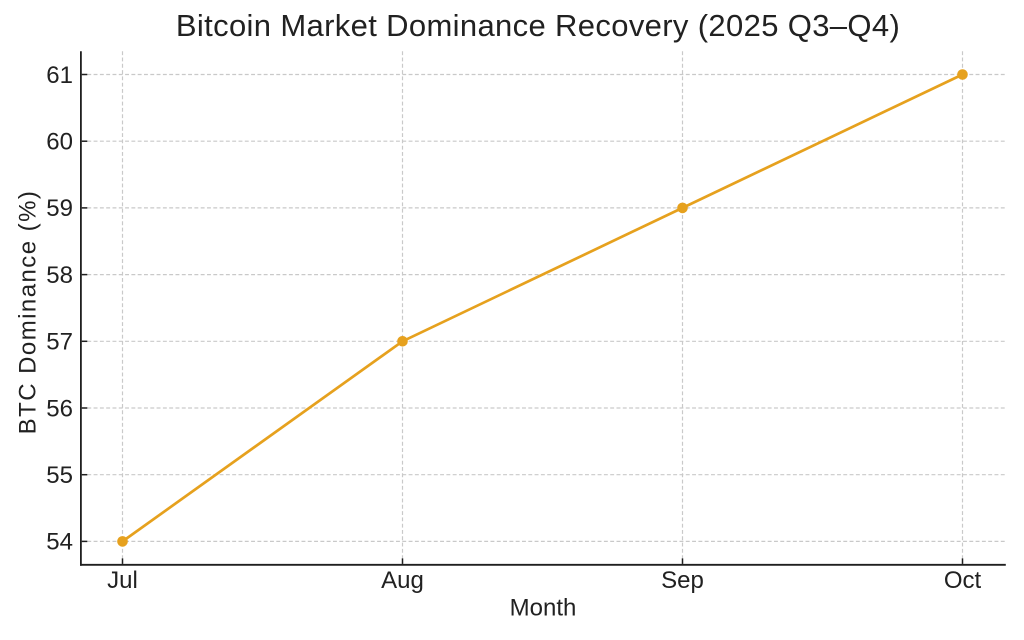 Image resolution: width=1024 pixels, height=640 pixels. What do you see at coordinates (59, 275) in the screenshot?
I see `svg-text: 58` at bounding box center [59, 275].